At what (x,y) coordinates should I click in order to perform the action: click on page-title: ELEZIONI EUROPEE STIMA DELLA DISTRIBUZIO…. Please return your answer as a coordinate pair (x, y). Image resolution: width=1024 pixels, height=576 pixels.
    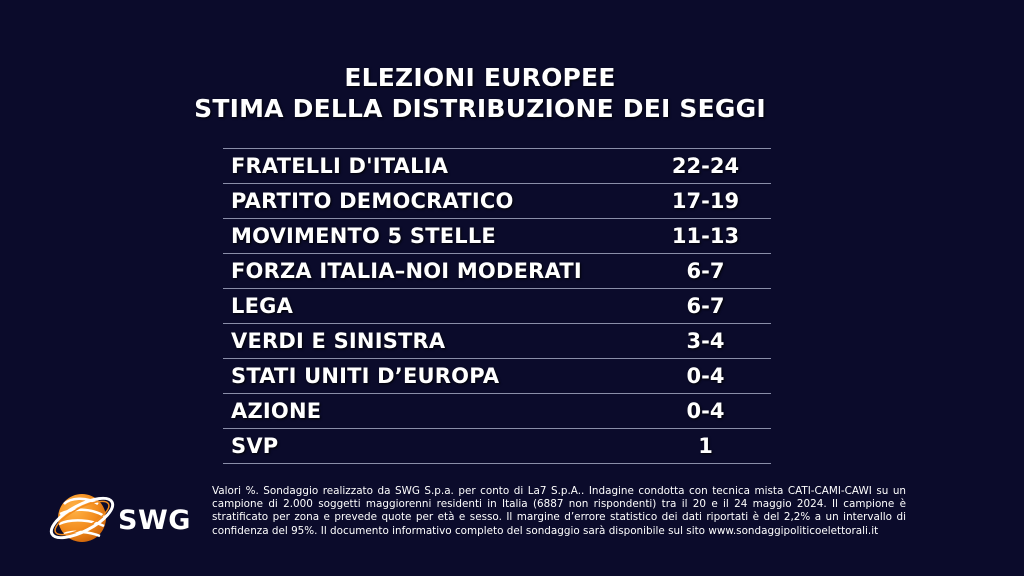
    Looking at the image, I should click on (480, 93).